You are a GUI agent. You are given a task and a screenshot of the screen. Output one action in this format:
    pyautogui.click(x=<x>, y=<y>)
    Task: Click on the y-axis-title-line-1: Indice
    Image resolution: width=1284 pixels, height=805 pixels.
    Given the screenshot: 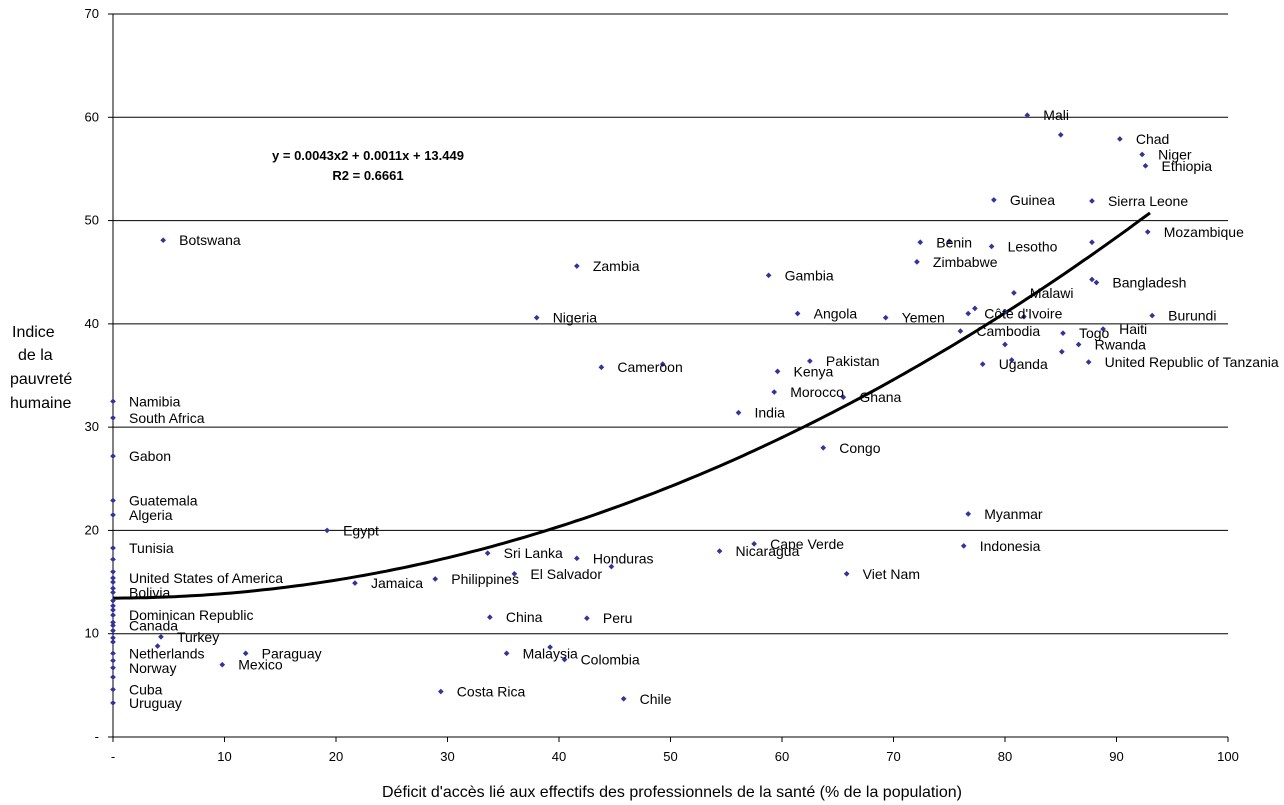 What is the action you would take?
    pyautogui.click(x=33, y=332)
    